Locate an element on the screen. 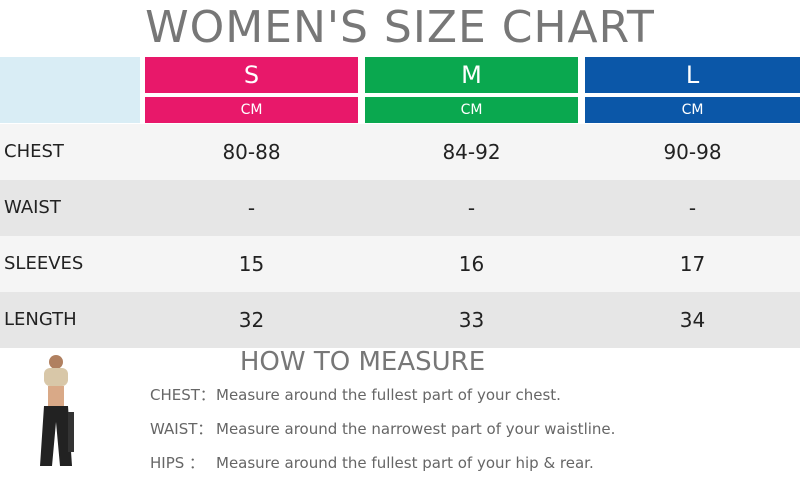 This screenshot has height=482, width=800. row-label: LENGTH is located at coordinates (40, 319).